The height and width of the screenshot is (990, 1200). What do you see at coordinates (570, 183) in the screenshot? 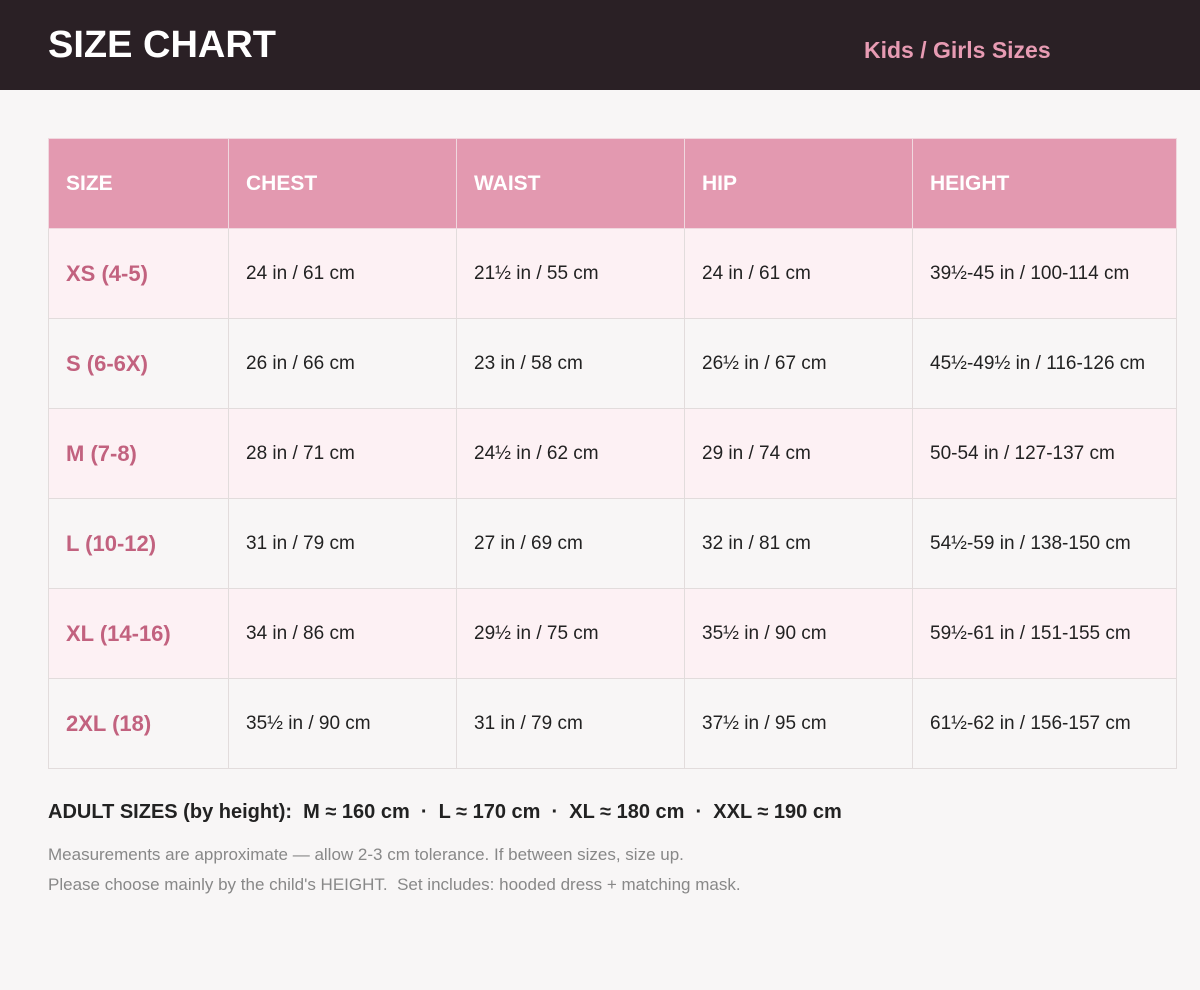
I see `column-header: WAIST` at bounding box center [570, 183].